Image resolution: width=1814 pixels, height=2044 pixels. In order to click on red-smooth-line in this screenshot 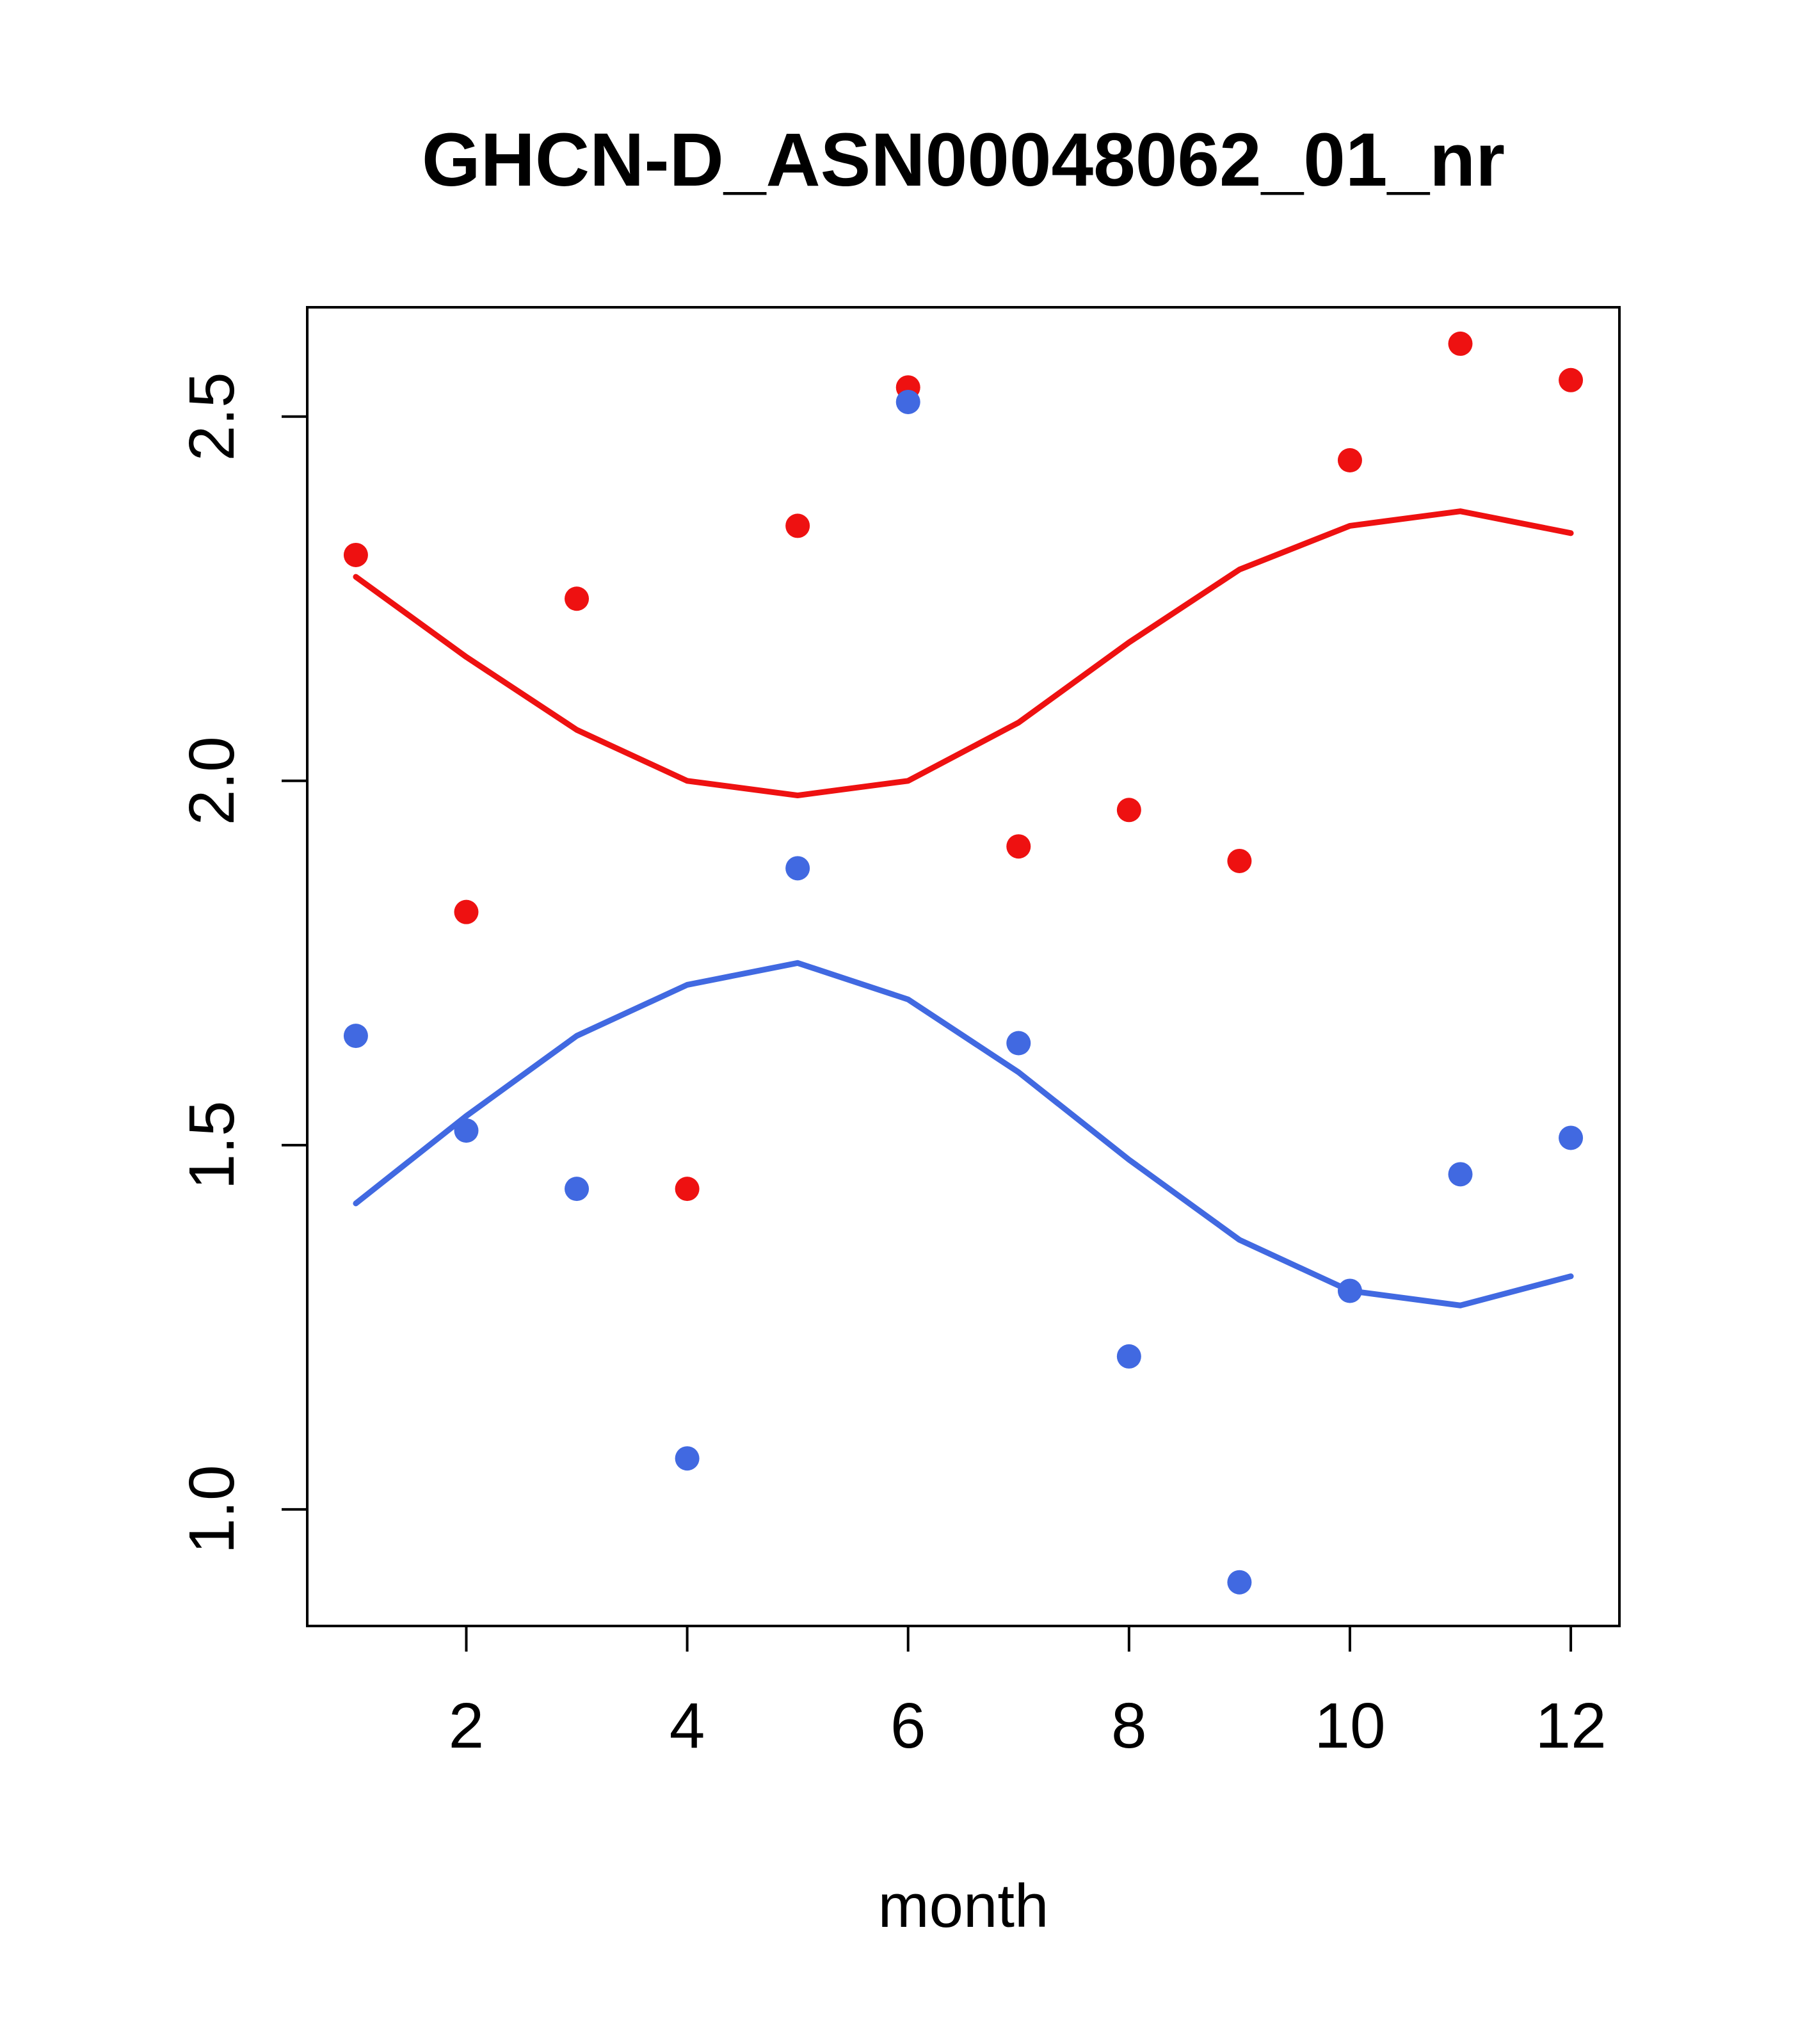, I will do `click(963, 653)`.